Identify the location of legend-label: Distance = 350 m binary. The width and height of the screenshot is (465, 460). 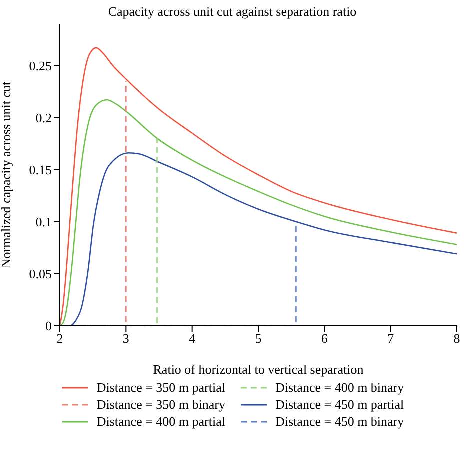
(161, 405).